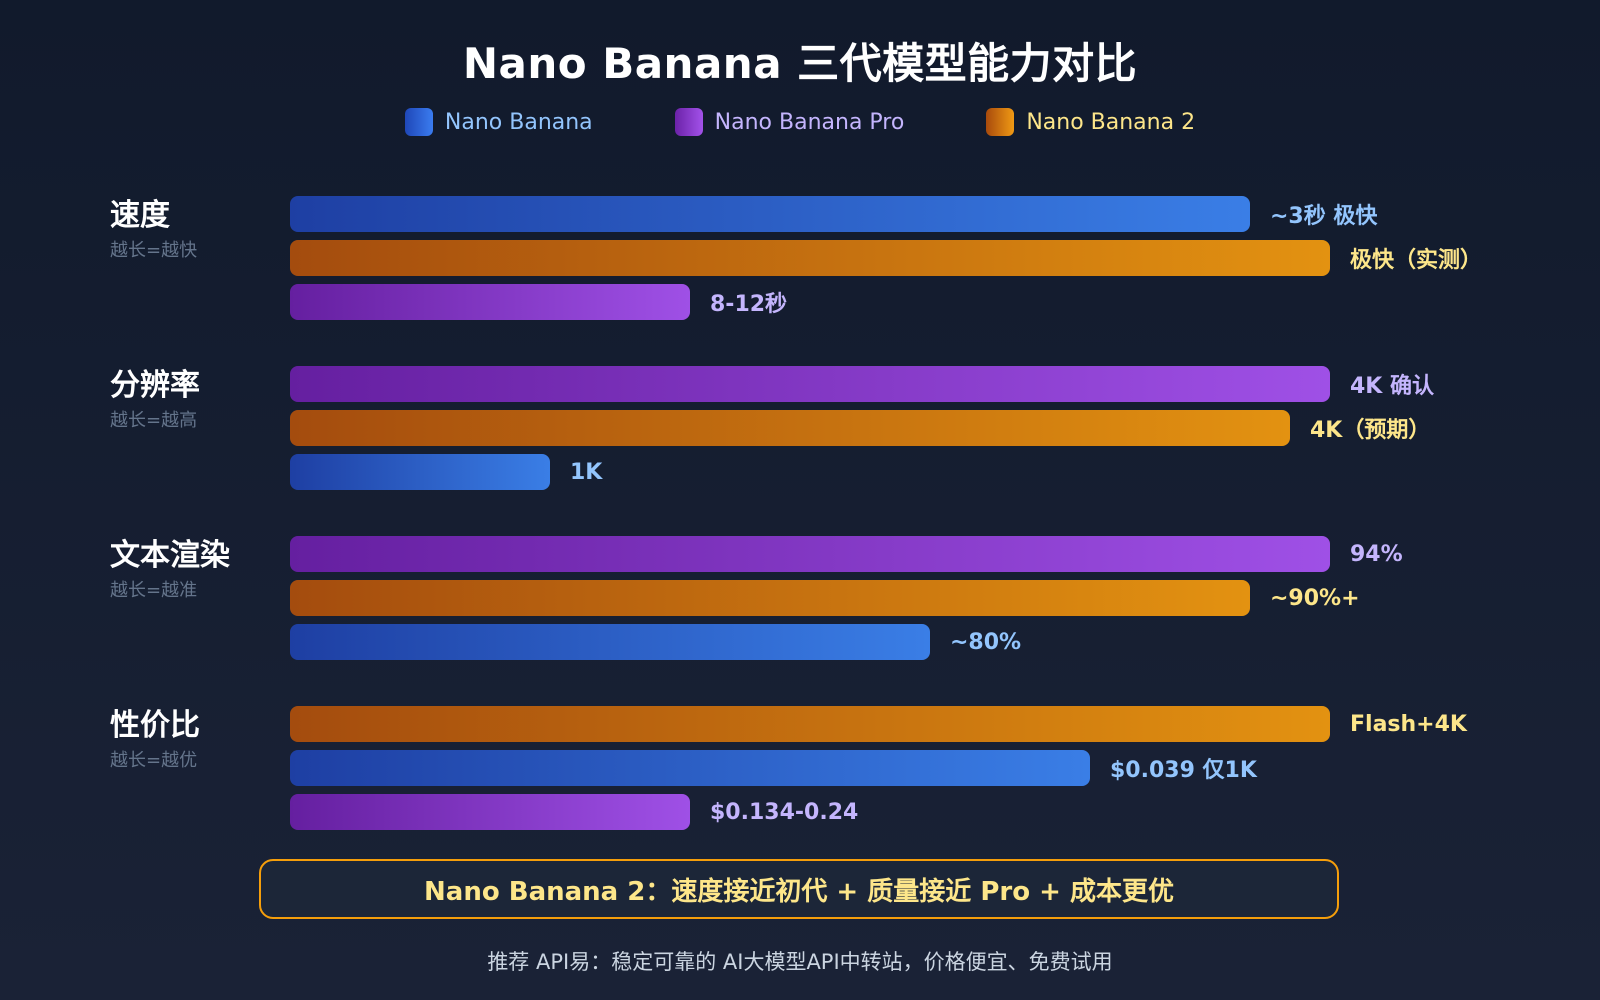 This screenshot has height=1000, width=1600. I want to click on bar-row: 4K 确认, so click(862, 384).